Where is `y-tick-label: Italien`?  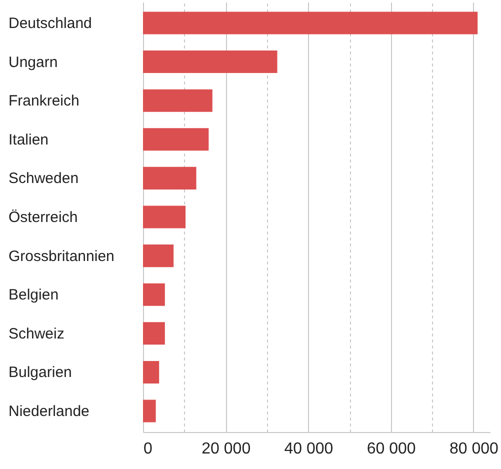
y-tick-label: Italien is located at coordinates (28, 139).